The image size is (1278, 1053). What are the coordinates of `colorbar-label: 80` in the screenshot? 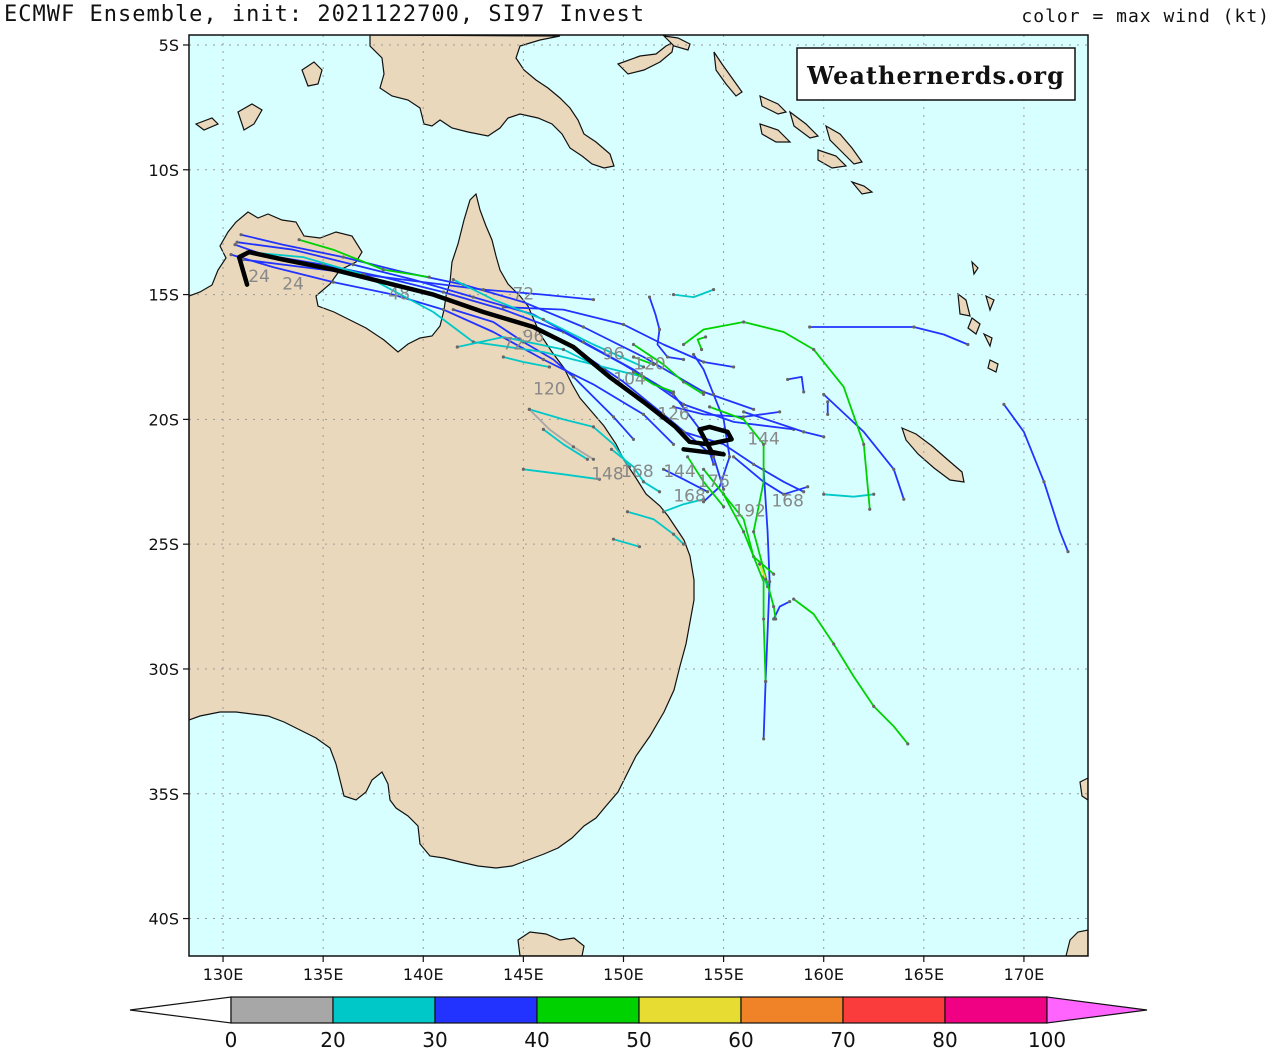 It's located at (944, 1040).